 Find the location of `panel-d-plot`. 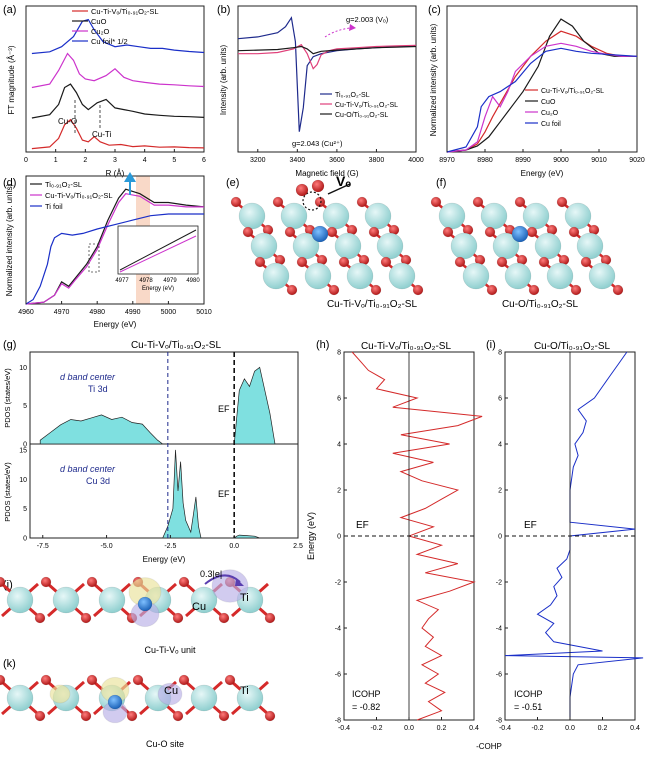

panel-d-plot is located at coordinates (115, 246).